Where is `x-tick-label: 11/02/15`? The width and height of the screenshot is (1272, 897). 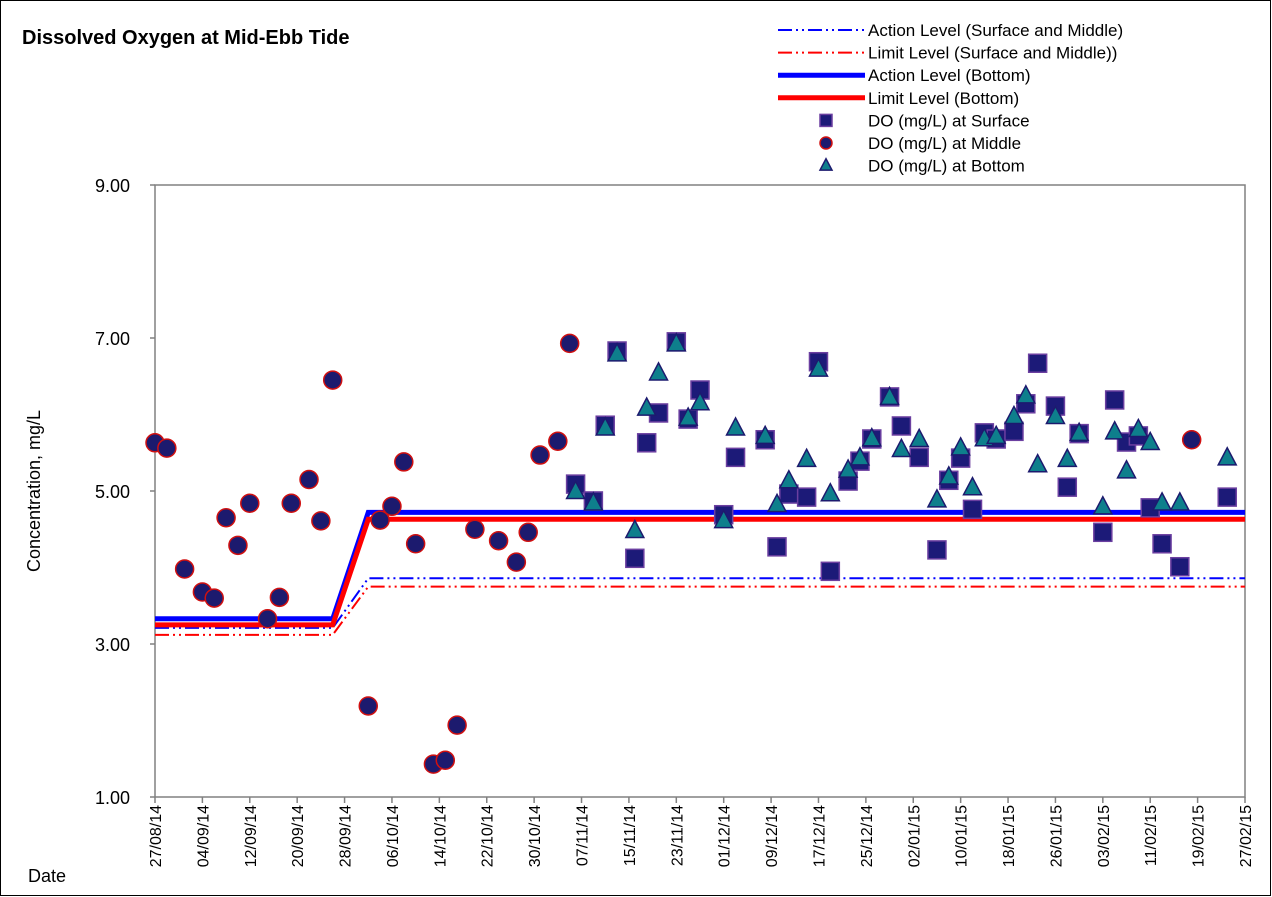 x-tick-label: 11/02/15 is located at coordinates (1151, 835).